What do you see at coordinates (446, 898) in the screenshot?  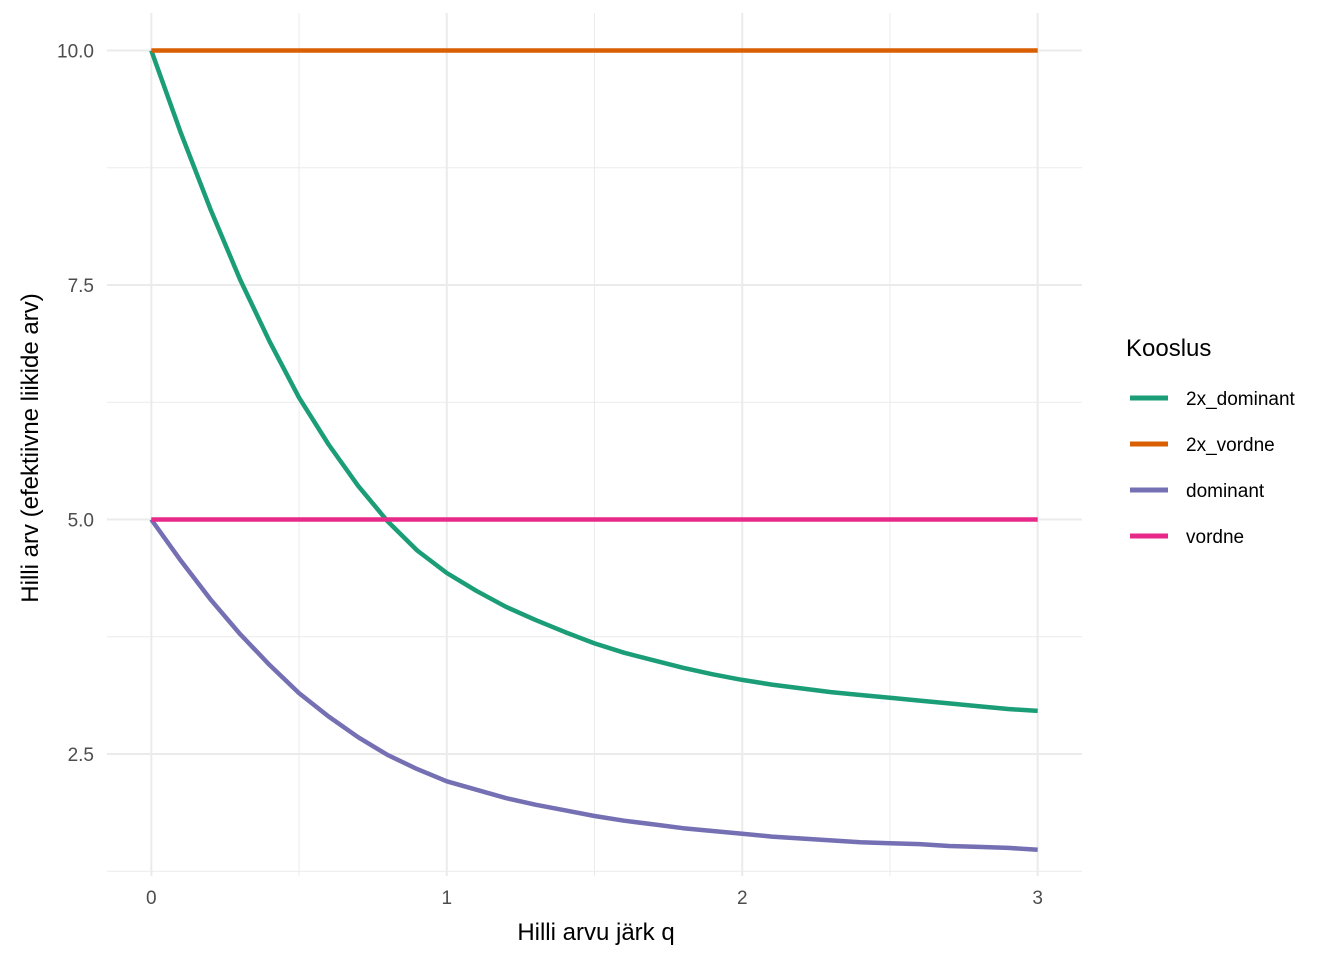 I see `x-tick-label: 1` at bounding box center [446, 898].